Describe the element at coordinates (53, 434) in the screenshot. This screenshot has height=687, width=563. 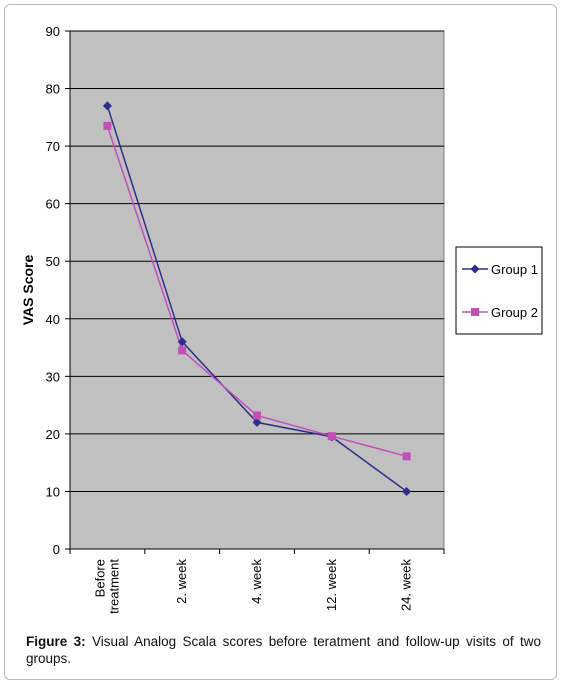
I see `y-tick-label: 20` at that location.